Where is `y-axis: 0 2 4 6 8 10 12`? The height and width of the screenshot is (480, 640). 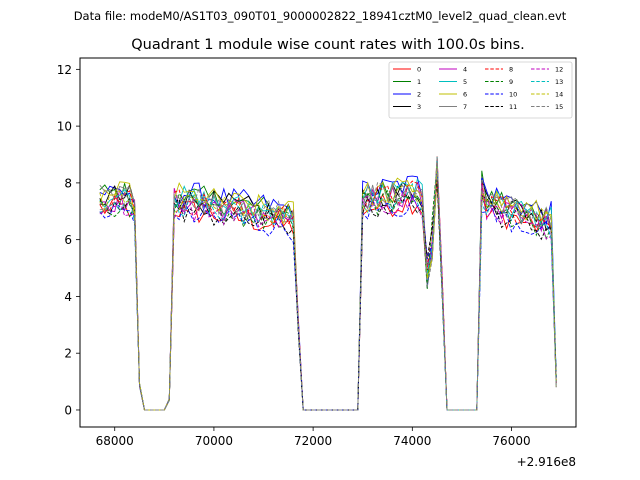
y-axis: 0 2 4 6 8 10 12 is located at coordinates (68, 240).